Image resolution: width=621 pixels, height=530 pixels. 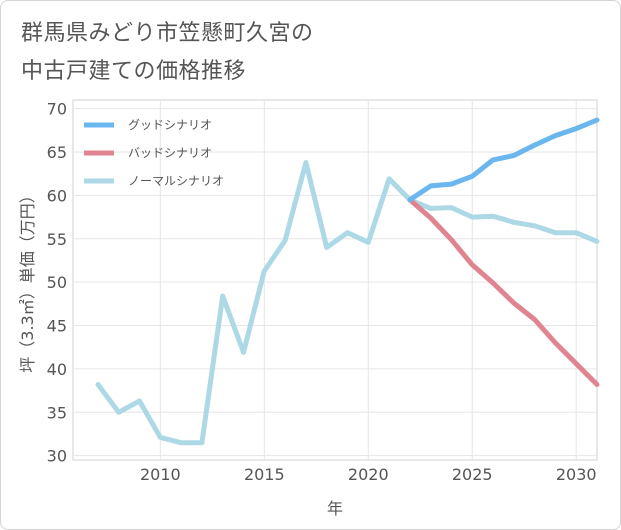 I want to click on legend-label: ノーマルシナリオ, so click(x=176, y=181).